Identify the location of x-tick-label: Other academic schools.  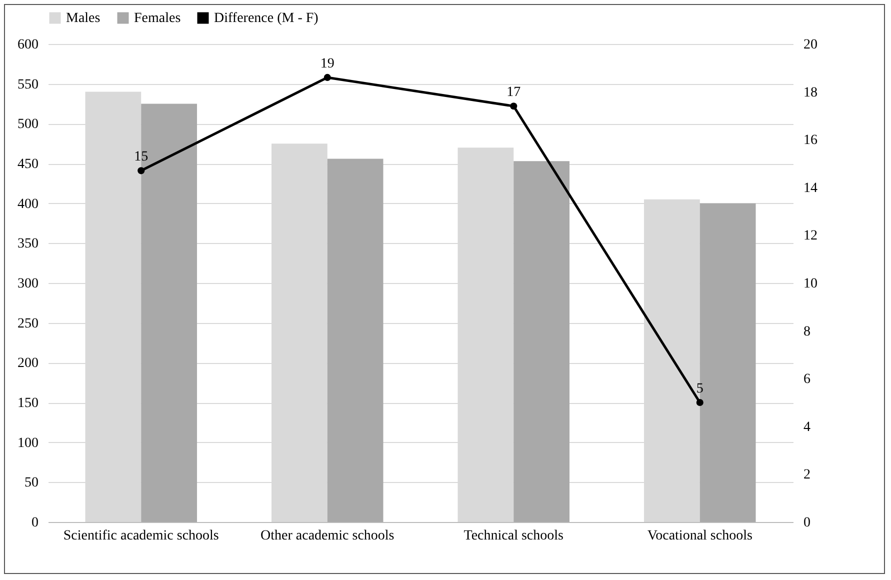
(327, 536).